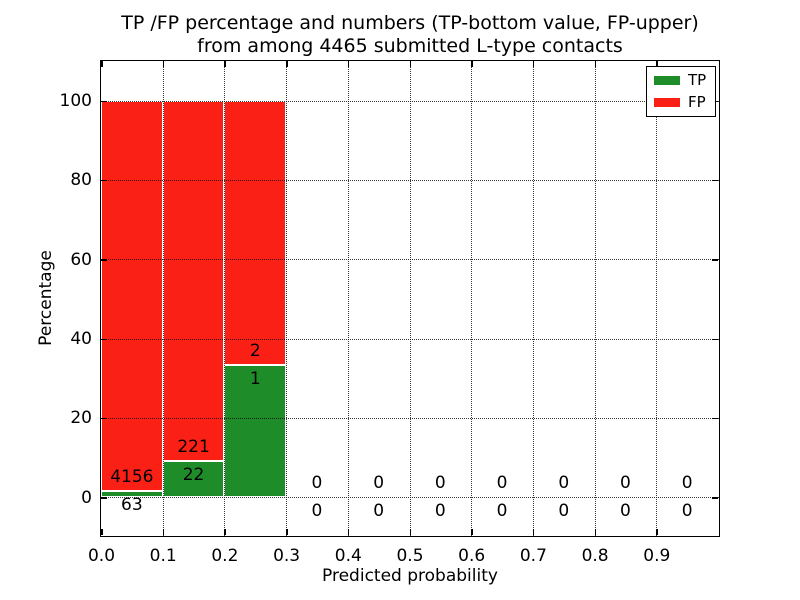 The image size is (800, 600). What do you see at coordinates (595, 556) in the screenshot?
I see `x-tick-label: 0.8` at bounding box center [595, 556].